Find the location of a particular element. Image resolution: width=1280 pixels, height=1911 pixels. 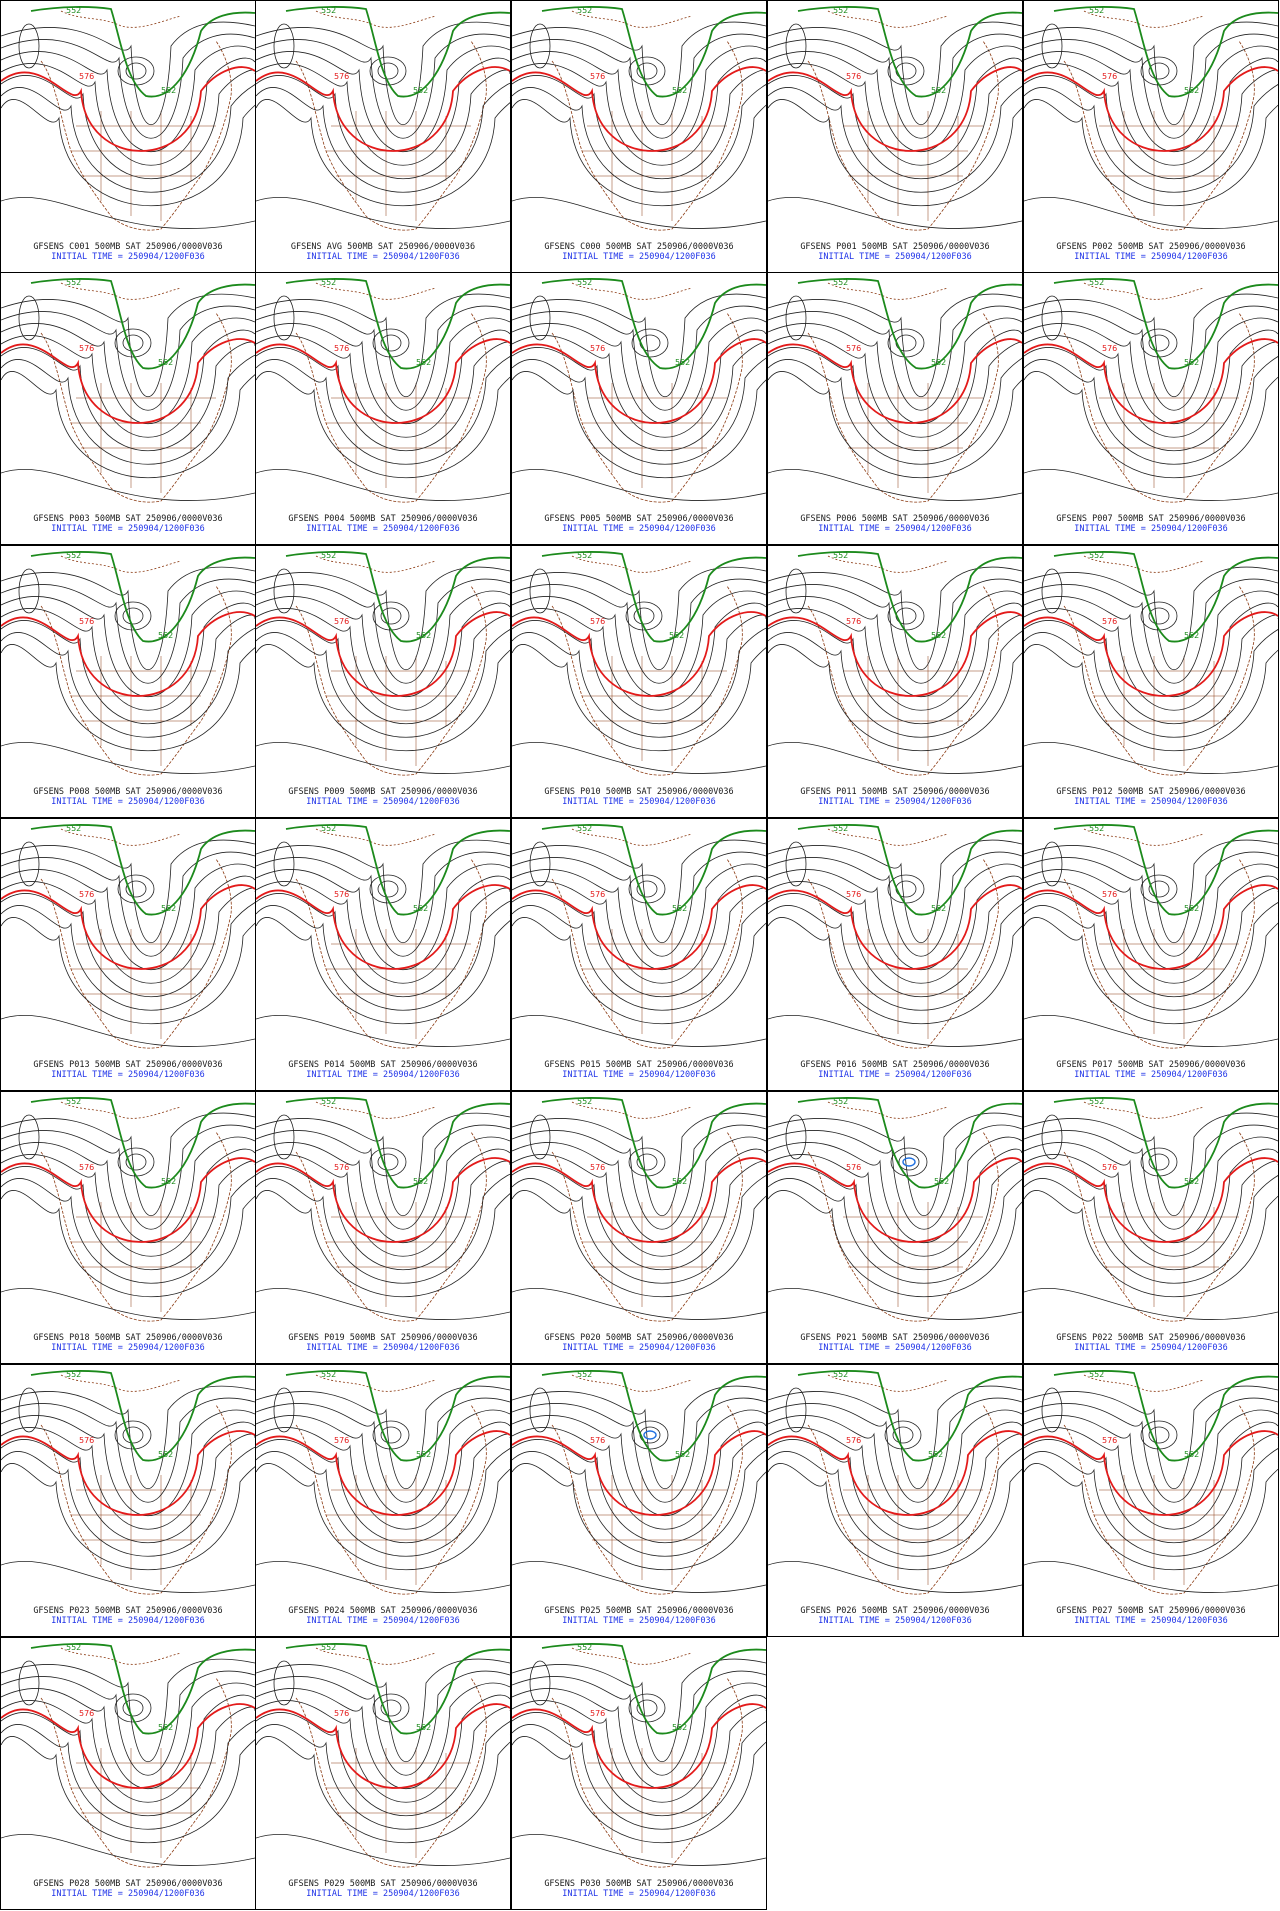

panel-title: GFSENS C001 500MB SAT 250906/0000V036 is located at coordinates (128, 247).